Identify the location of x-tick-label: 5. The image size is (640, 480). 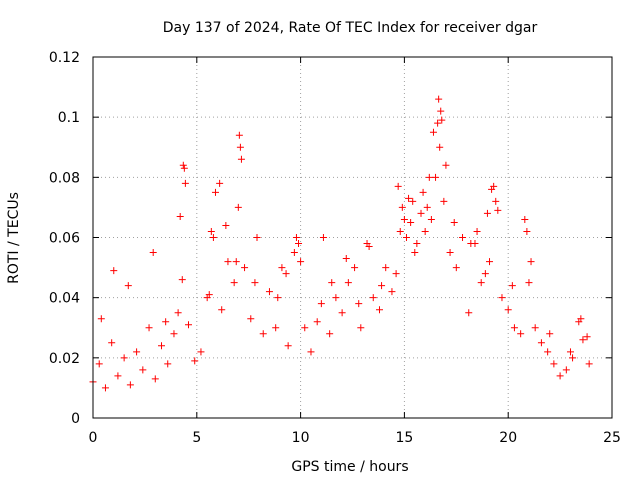
(196, 438).